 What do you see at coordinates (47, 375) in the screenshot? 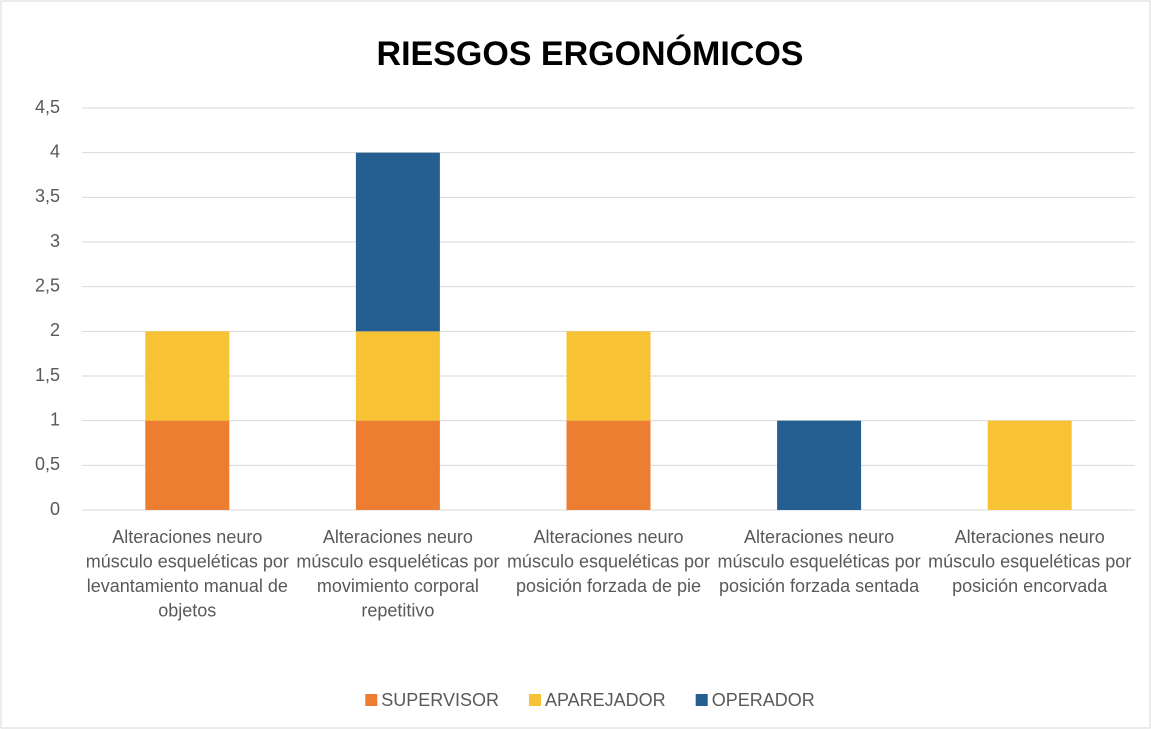
I see `y-tick-label: 1,5` at bounding box center [47, 375].